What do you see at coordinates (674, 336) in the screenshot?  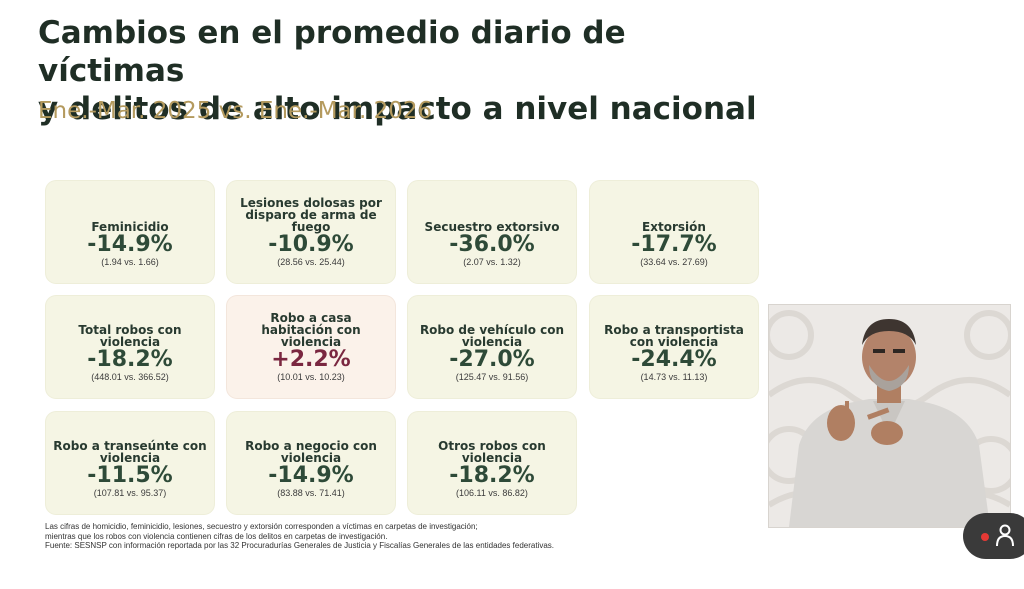 I see `card-label: Robo a transportista con violencia` at bounding box center [674, 336].